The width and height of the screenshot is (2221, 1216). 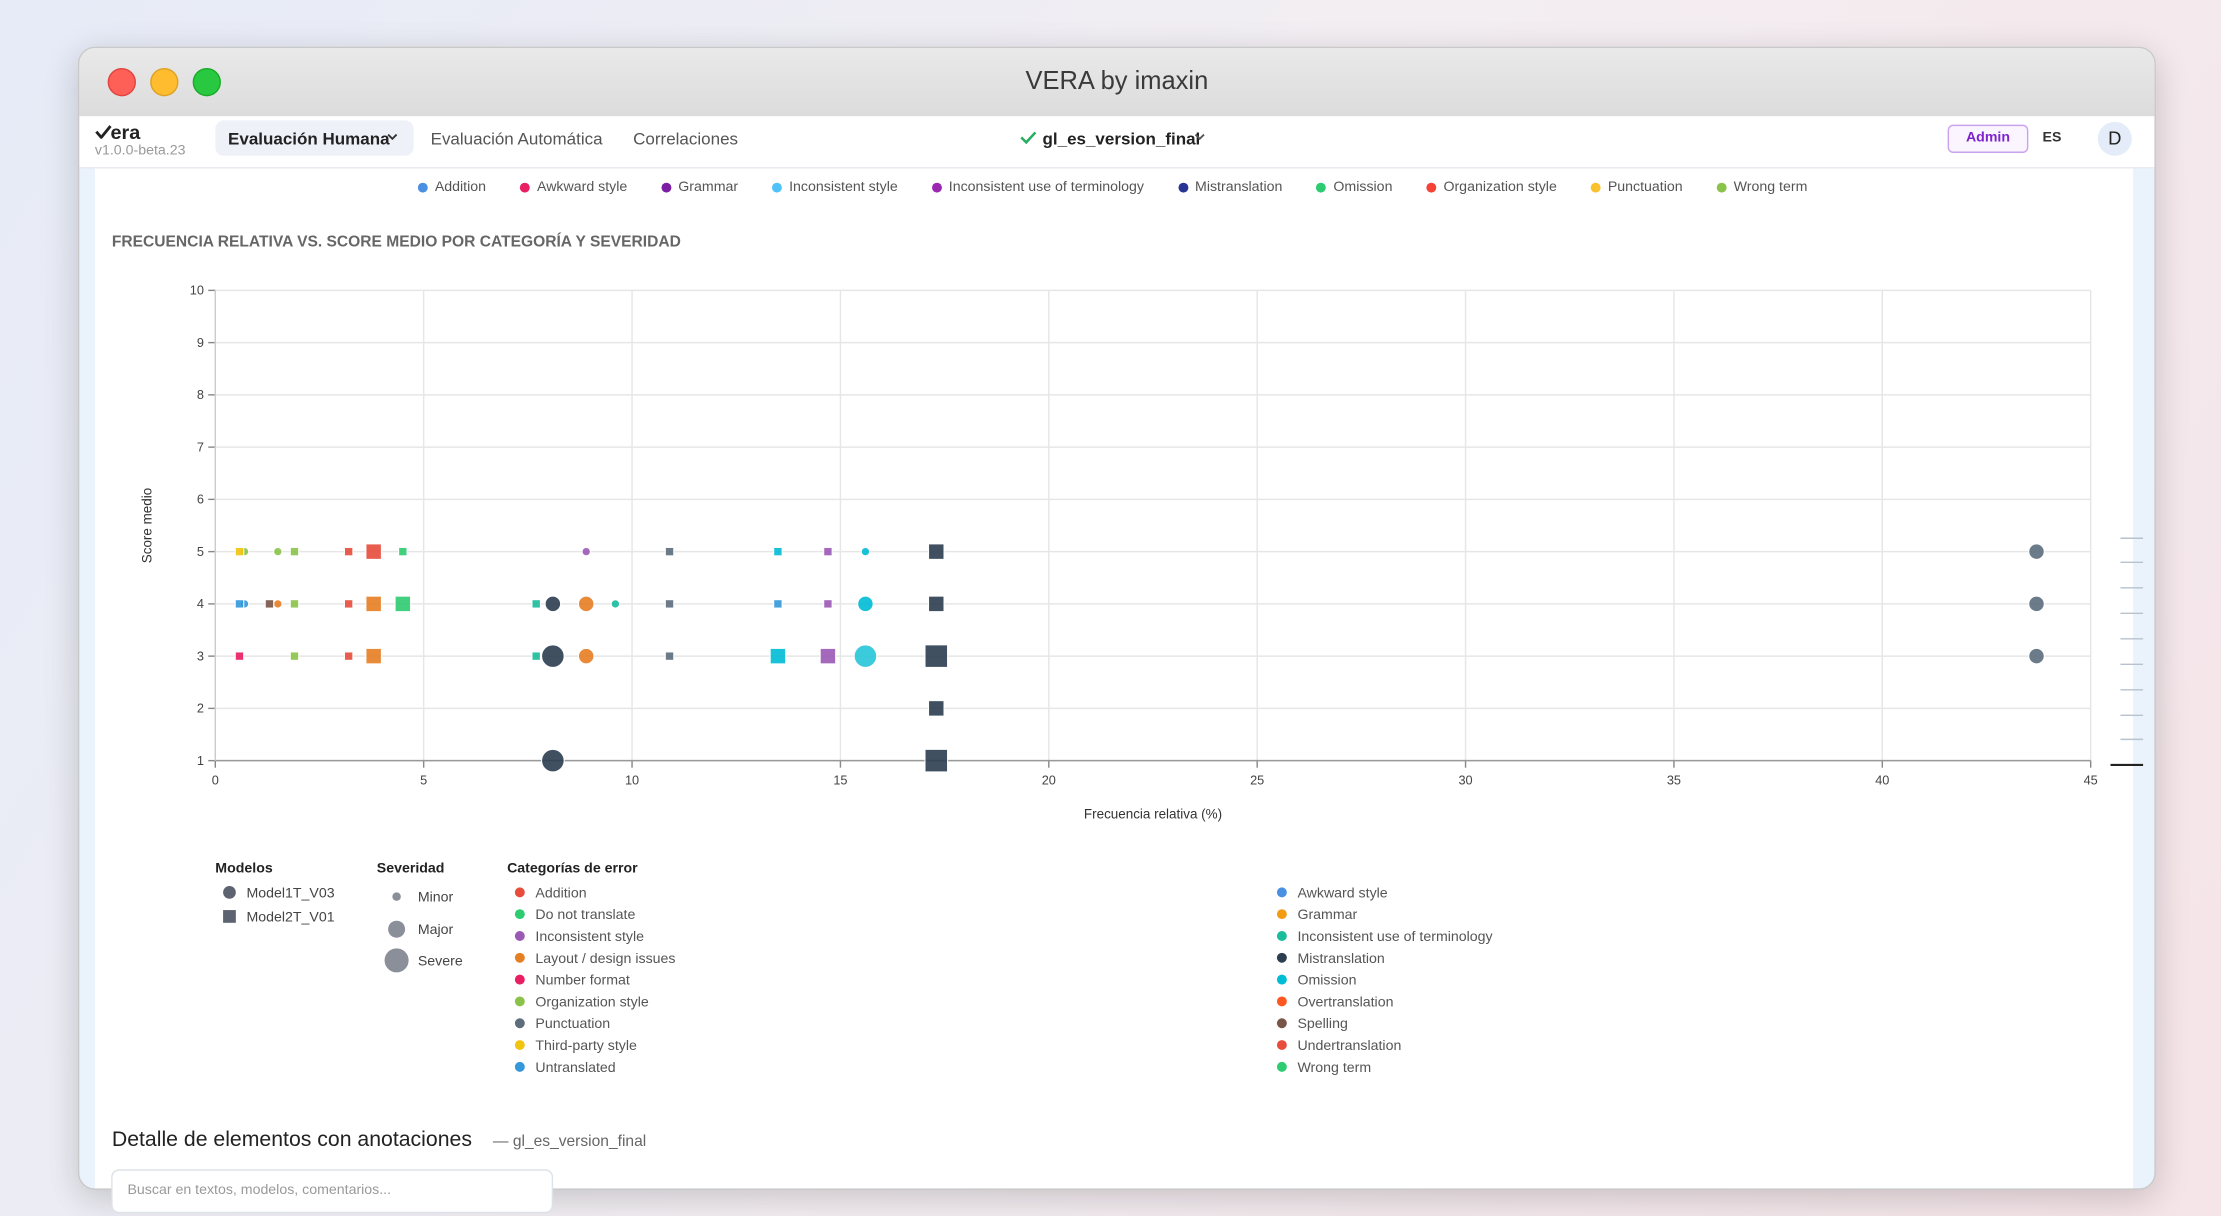 I want to click on category-label: Do not translate, so click(x=585, y=915).